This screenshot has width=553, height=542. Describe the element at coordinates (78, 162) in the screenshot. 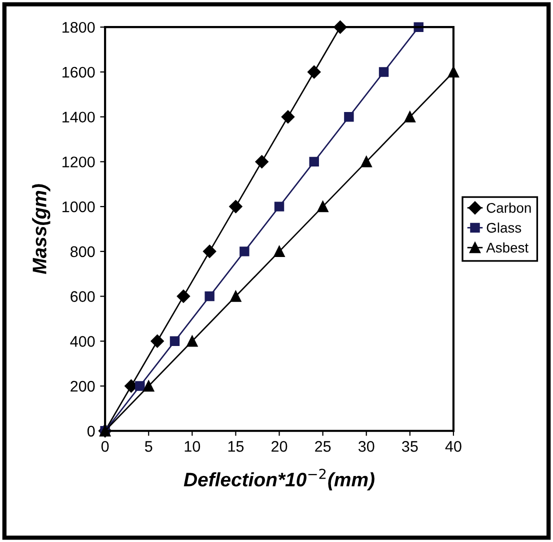

I see `y-tick-label: 1200` at that location.